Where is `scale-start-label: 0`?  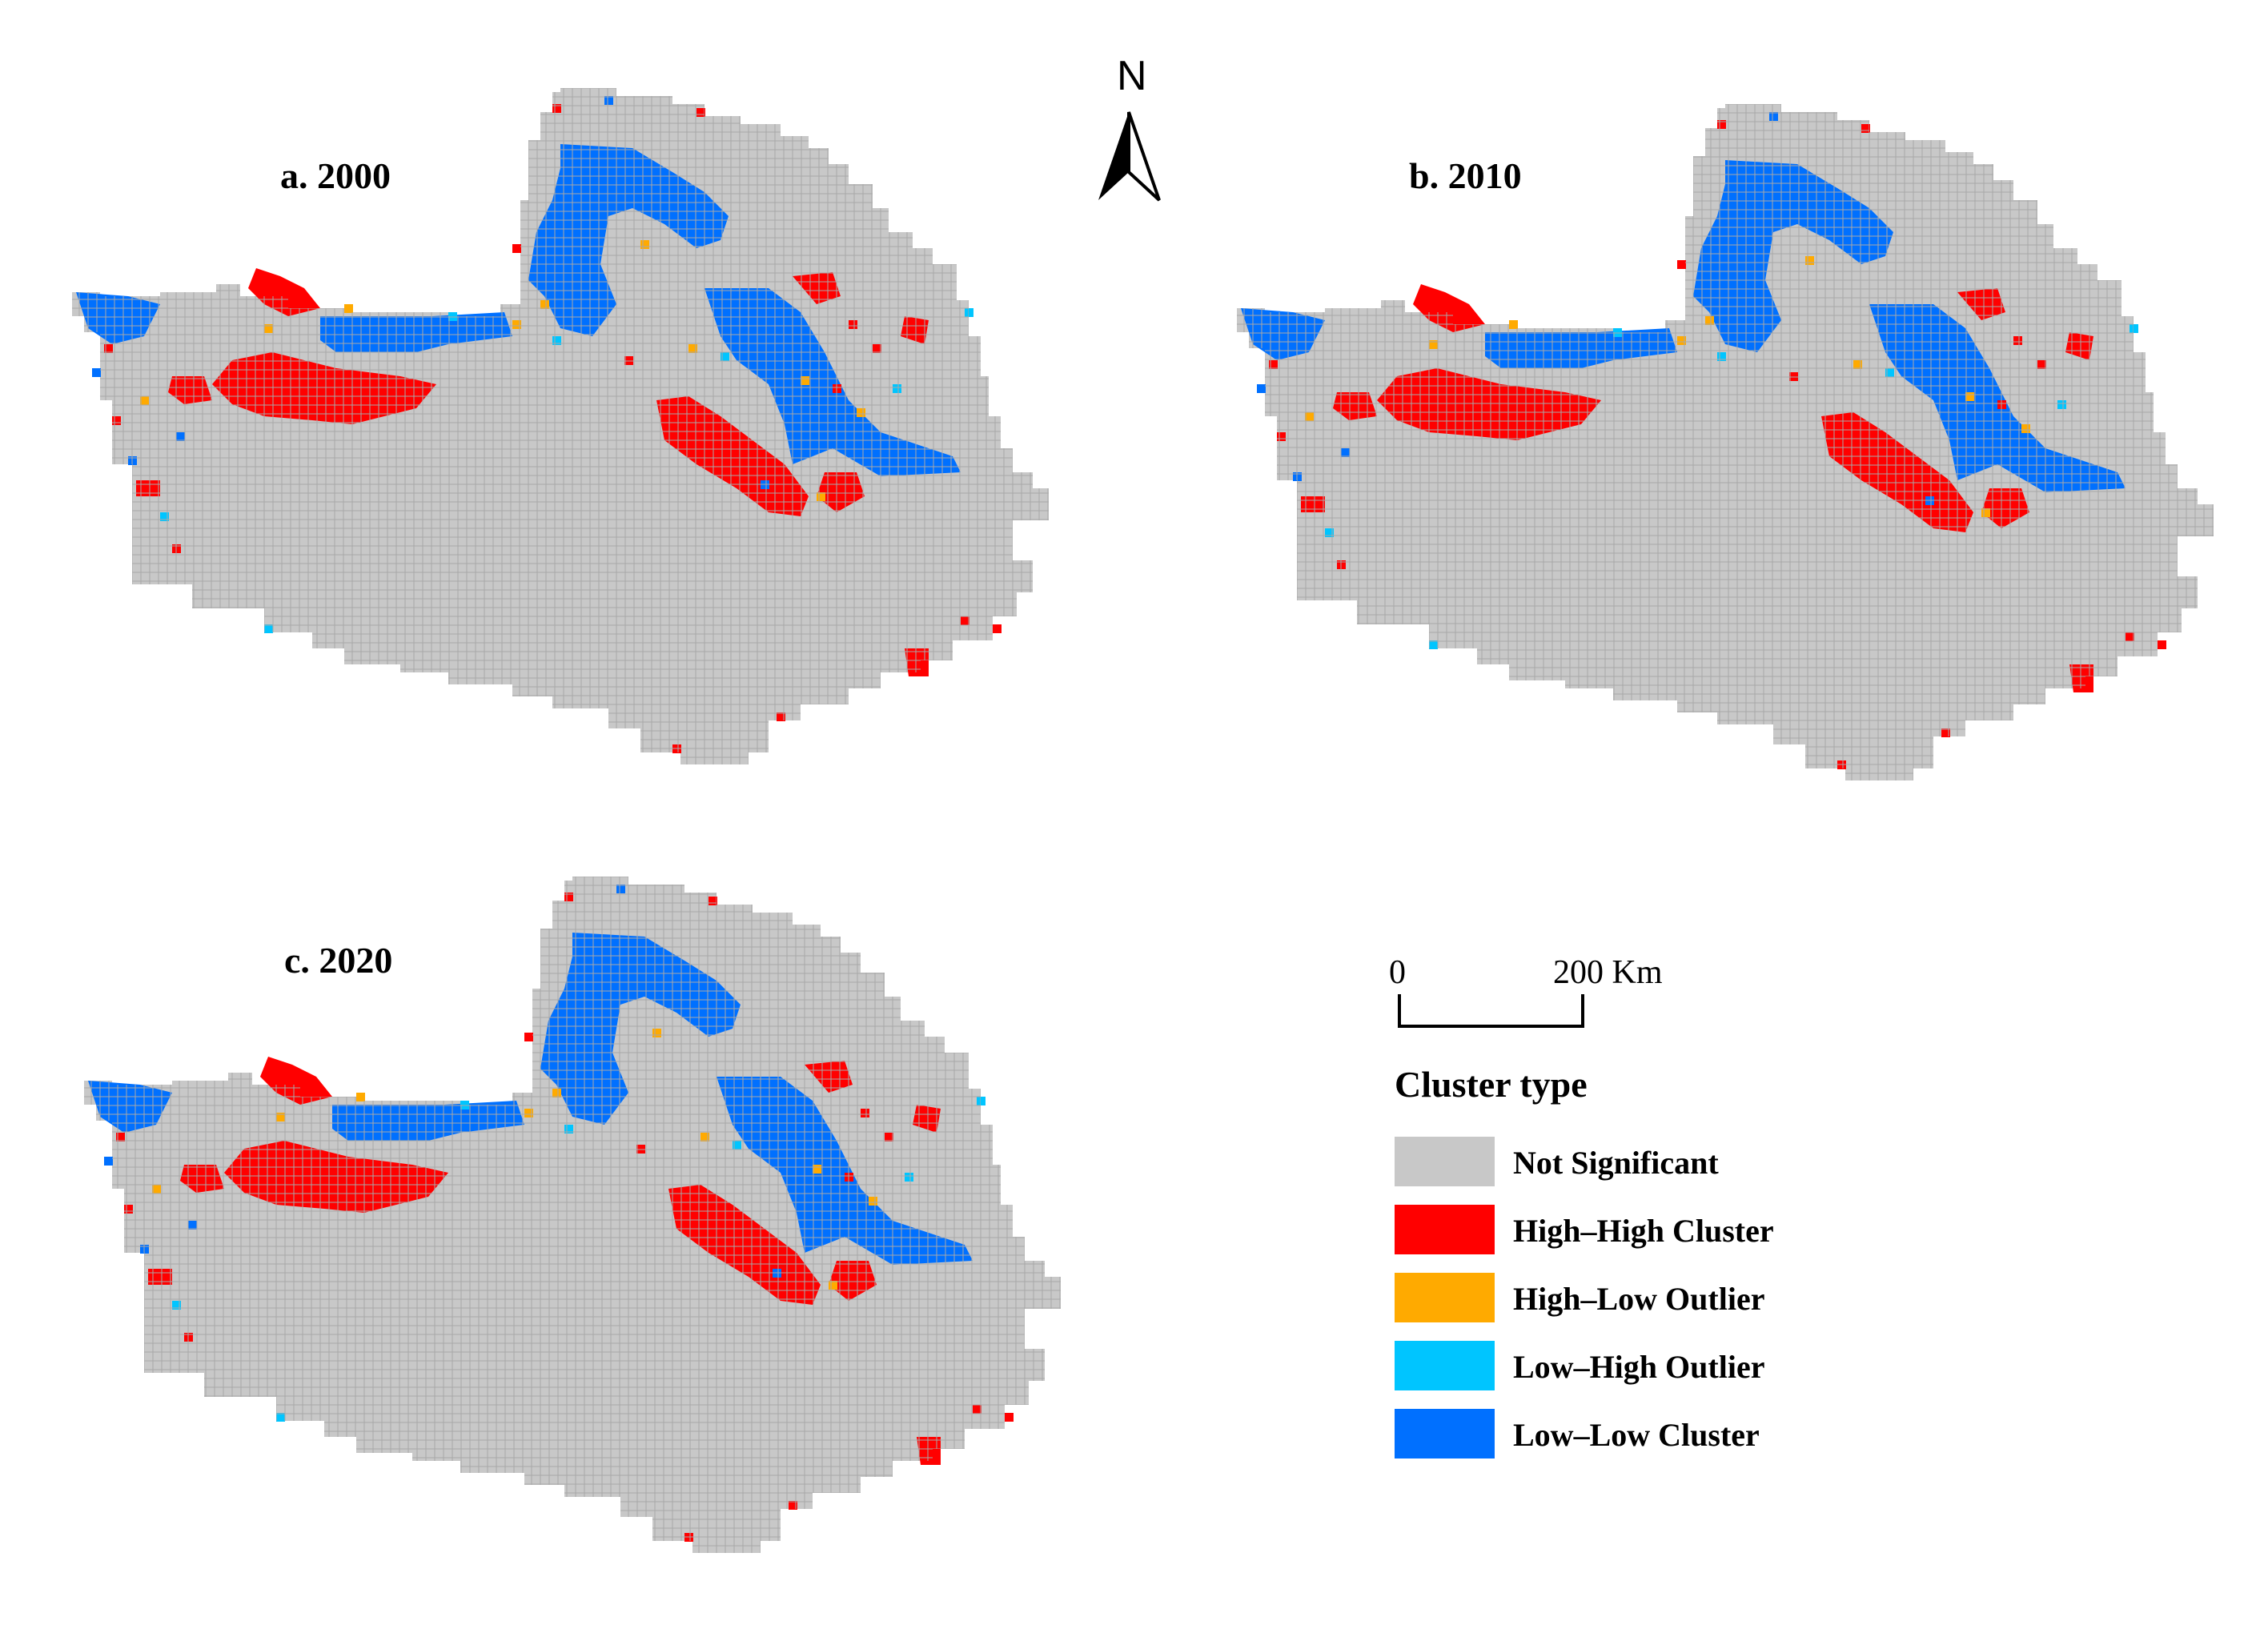 scale-start-label: 0 is located at coordinates (1397, 972).